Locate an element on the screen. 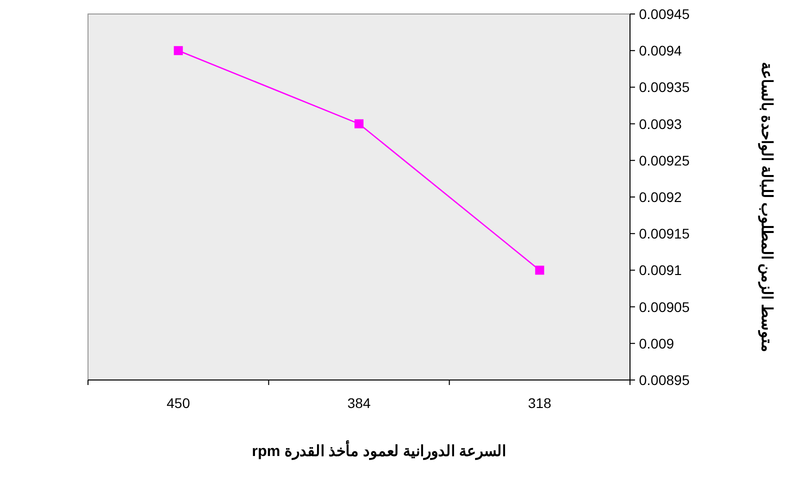 Image resolution: width=786 pixels, height=504 pixels. y-tick-label: 0.00915 is located at coordinates (664, 234).